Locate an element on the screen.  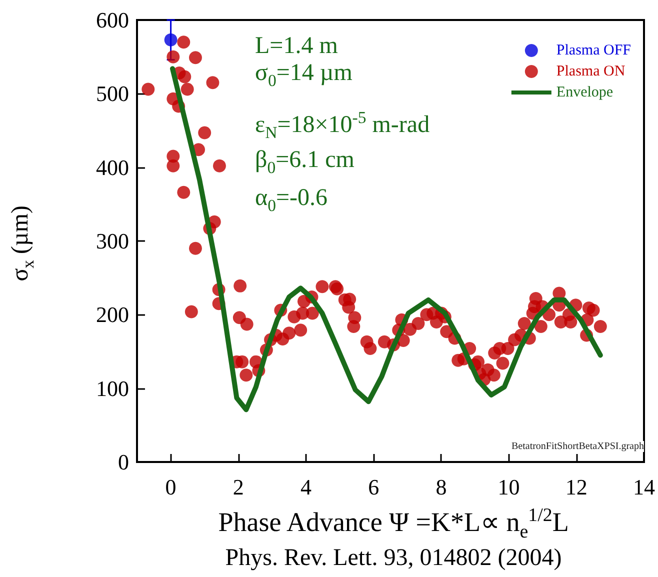
x-tick-label: 6 is located at coordinates (374, 487).